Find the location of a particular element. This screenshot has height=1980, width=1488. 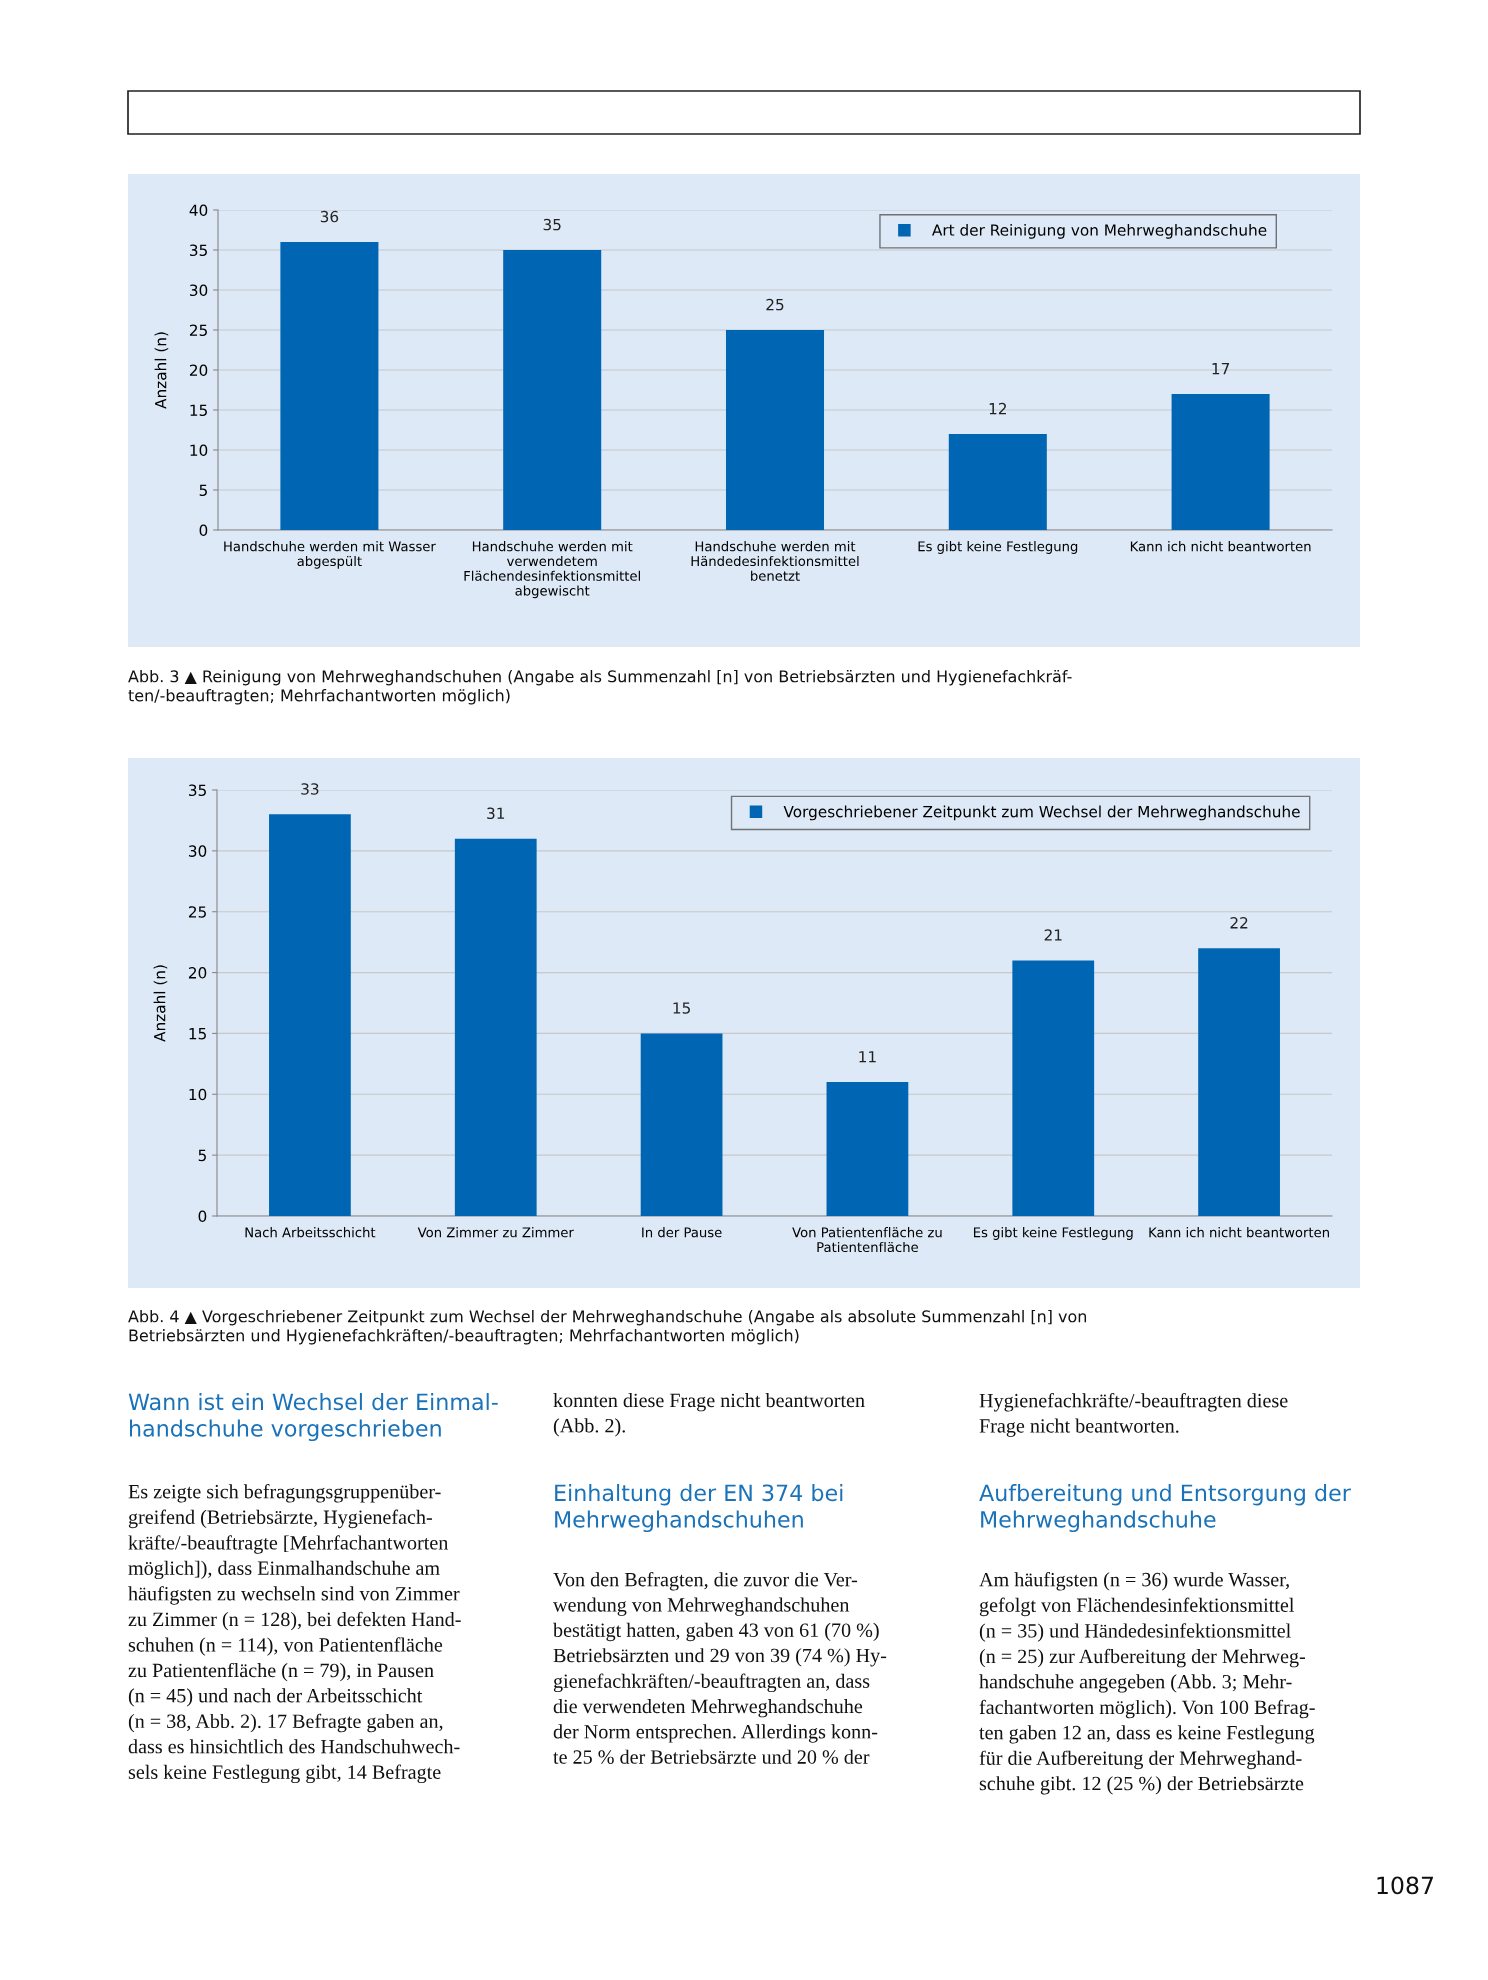

legend-label: Art der Reinigung von Mehrweghandschuhe is located at coordinates (1099, 231).